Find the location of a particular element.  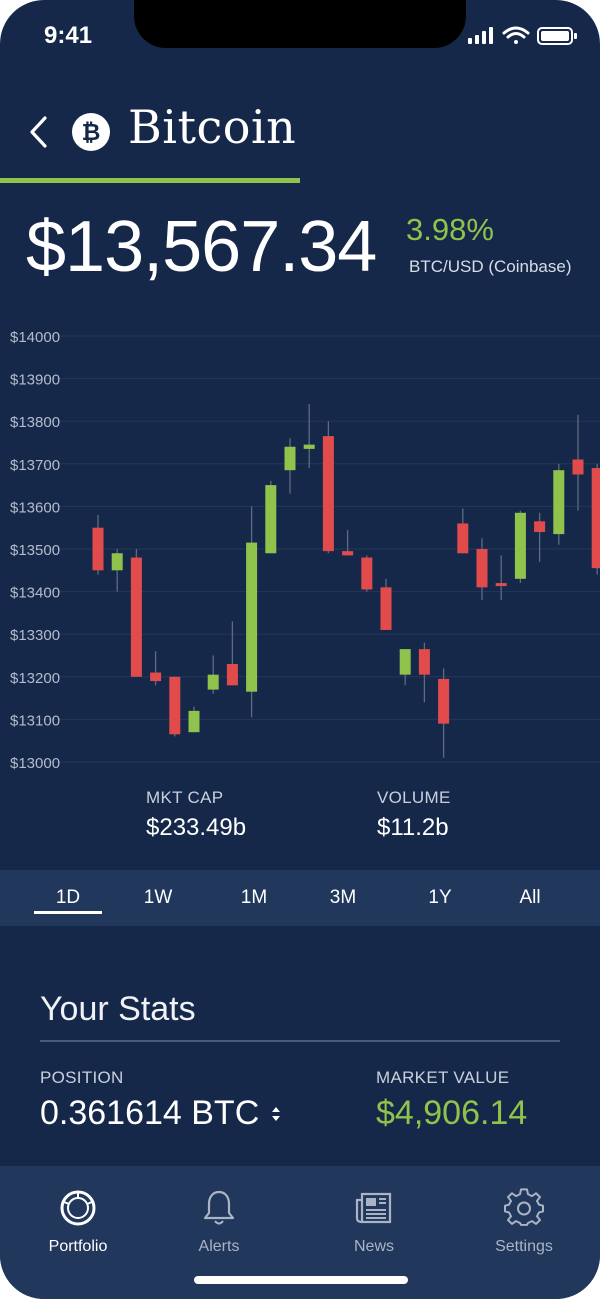

range-tab-3m: 3M is located at coordinates (343, 897).